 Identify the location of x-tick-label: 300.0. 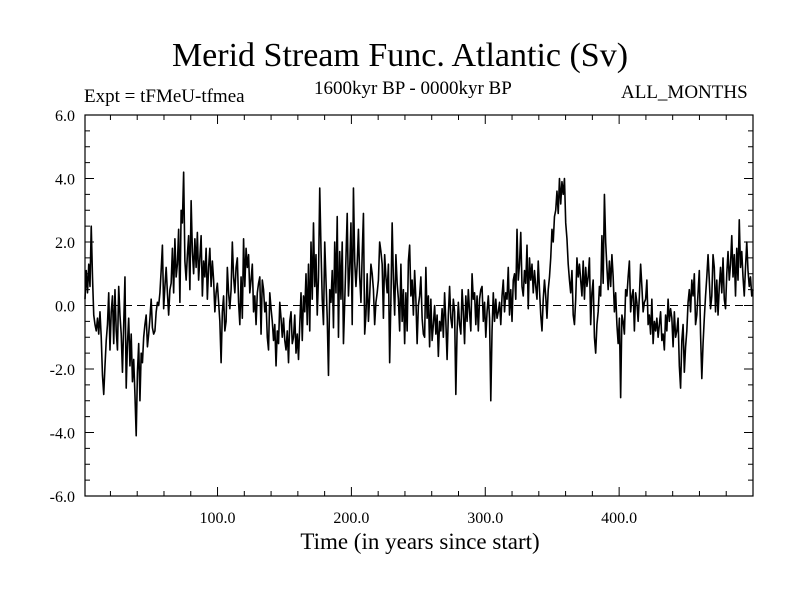
(485, 518).